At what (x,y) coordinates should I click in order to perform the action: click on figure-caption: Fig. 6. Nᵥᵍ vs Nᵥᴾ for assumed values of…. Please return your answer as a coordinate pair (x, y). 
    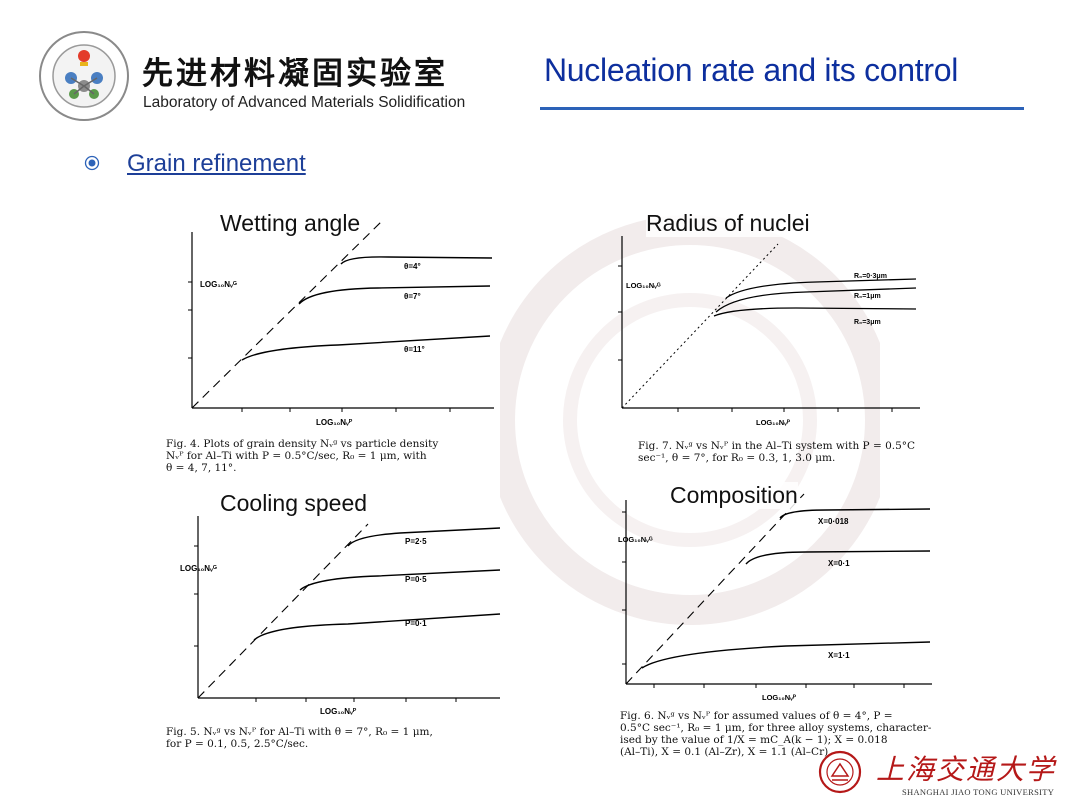
    Looking at the image, I should click on (776, 734).